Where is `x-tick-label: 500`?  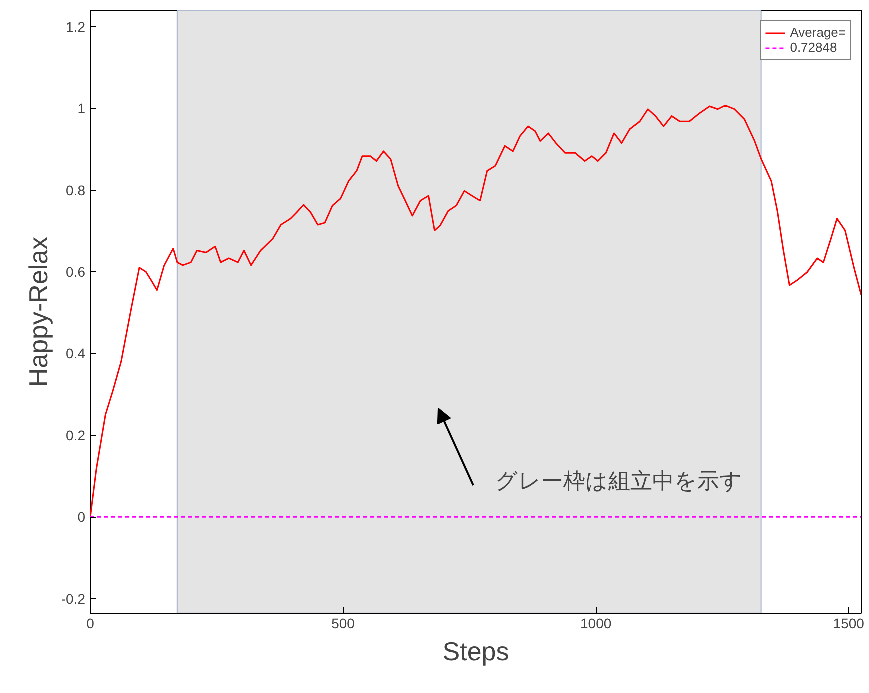
x-tick-label: 500 is located at coordinates (344, 624).